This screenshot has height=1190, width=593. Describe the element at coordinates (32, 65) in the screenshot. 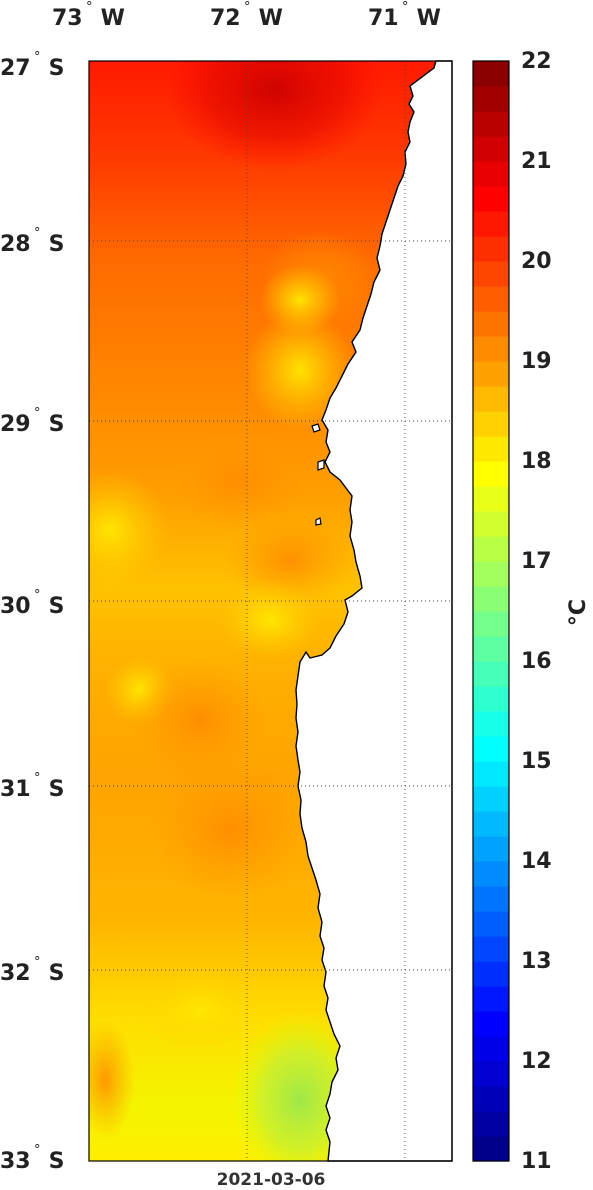

I see `lat-tick-label: 27 ° S` at that location.